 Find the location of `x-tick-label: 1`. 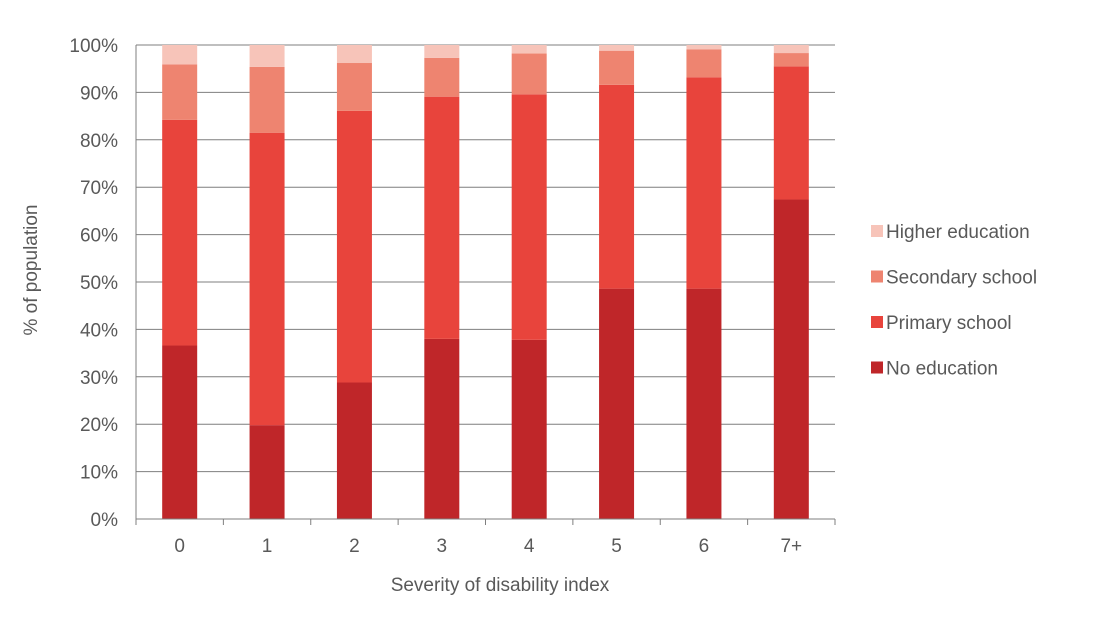

x-tick-label: 1 is located at coordinates (267, 546).